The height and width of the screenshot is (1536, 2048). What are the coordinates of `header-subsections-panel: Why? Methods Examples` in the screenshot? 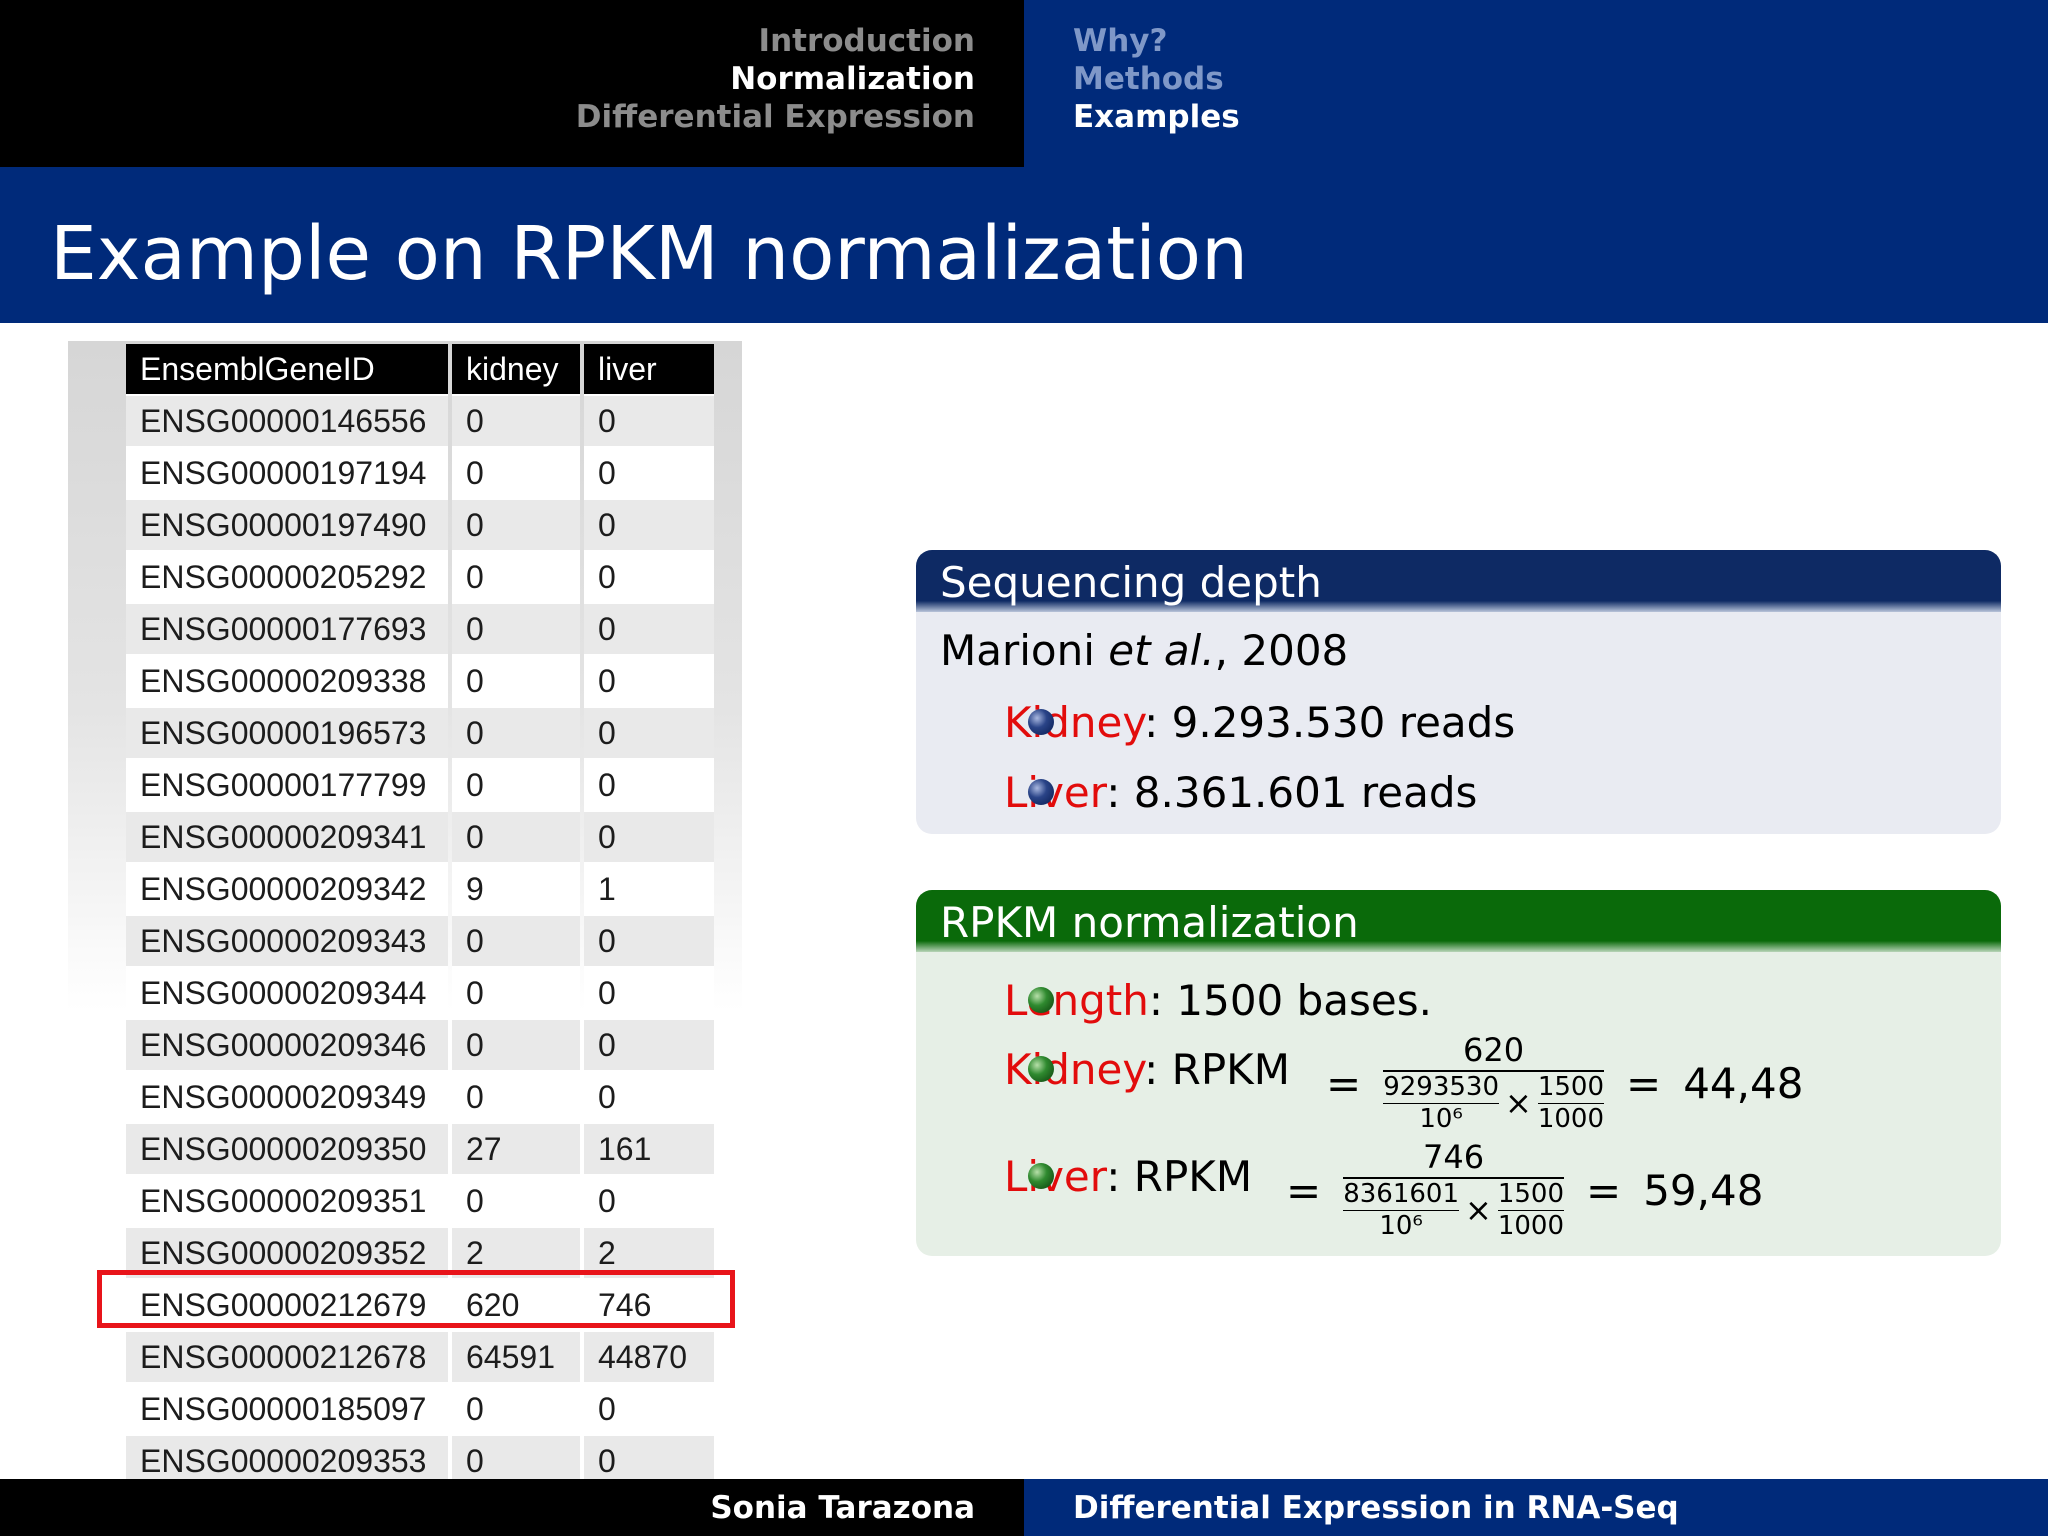 It's located at (1536, 83).